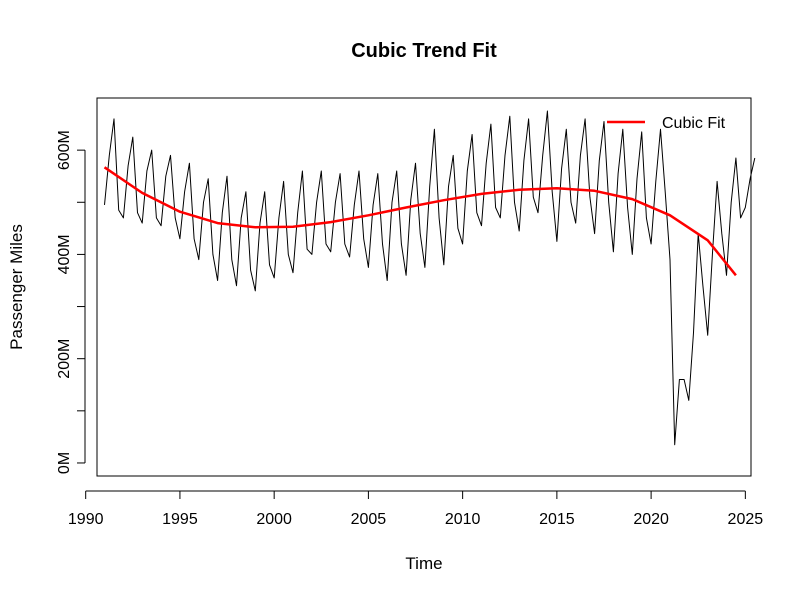 This screenshot has width=800, height=600. I want to click on y-axis-label: Passenger Miles, so click(16, 287).